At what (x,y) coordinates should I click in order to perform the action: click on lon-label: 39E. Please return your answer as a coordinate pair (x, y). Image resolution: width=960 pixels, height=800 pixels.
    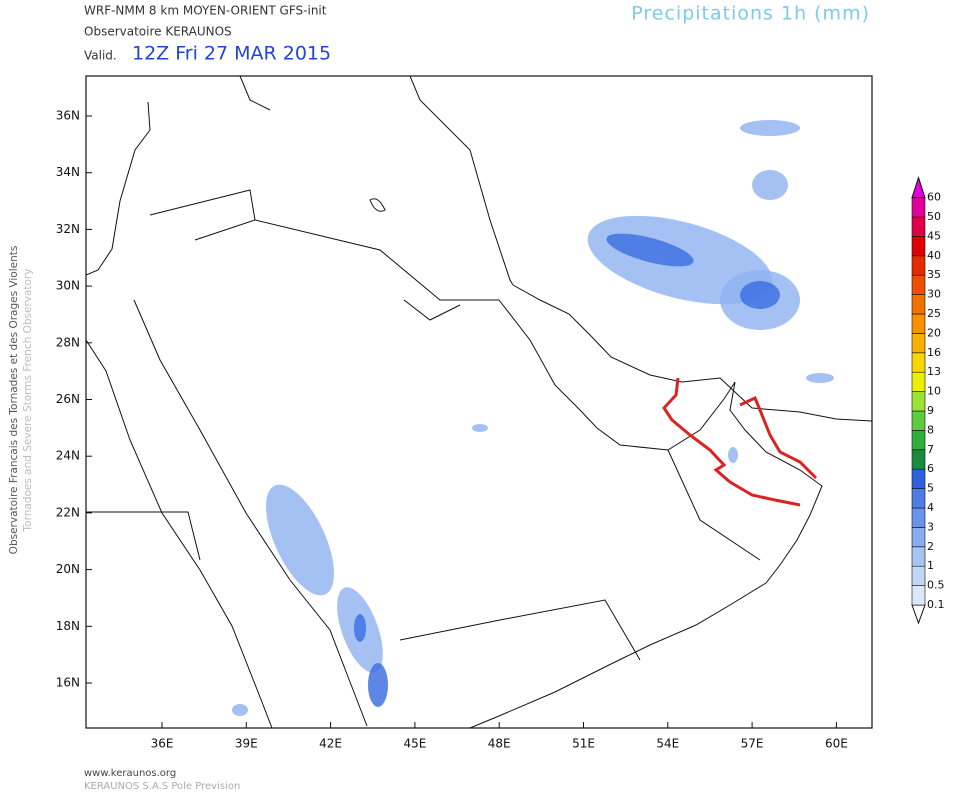
    Looking at the image, I should click on (246, 744).